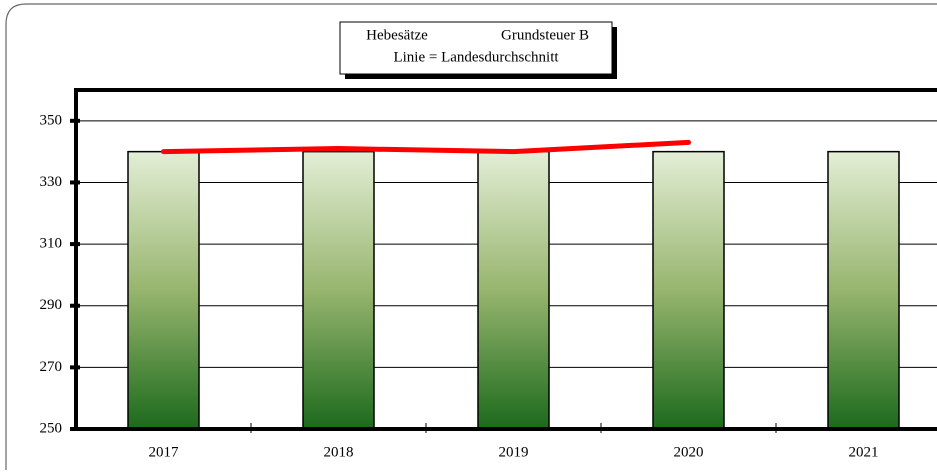 This screenshot has width=937, height=475. What do you see at coordinates (476, 57) in the screenshot?
I see `annotation: Linie = Landesdurchschnitt` at bounding box center [476, 57].